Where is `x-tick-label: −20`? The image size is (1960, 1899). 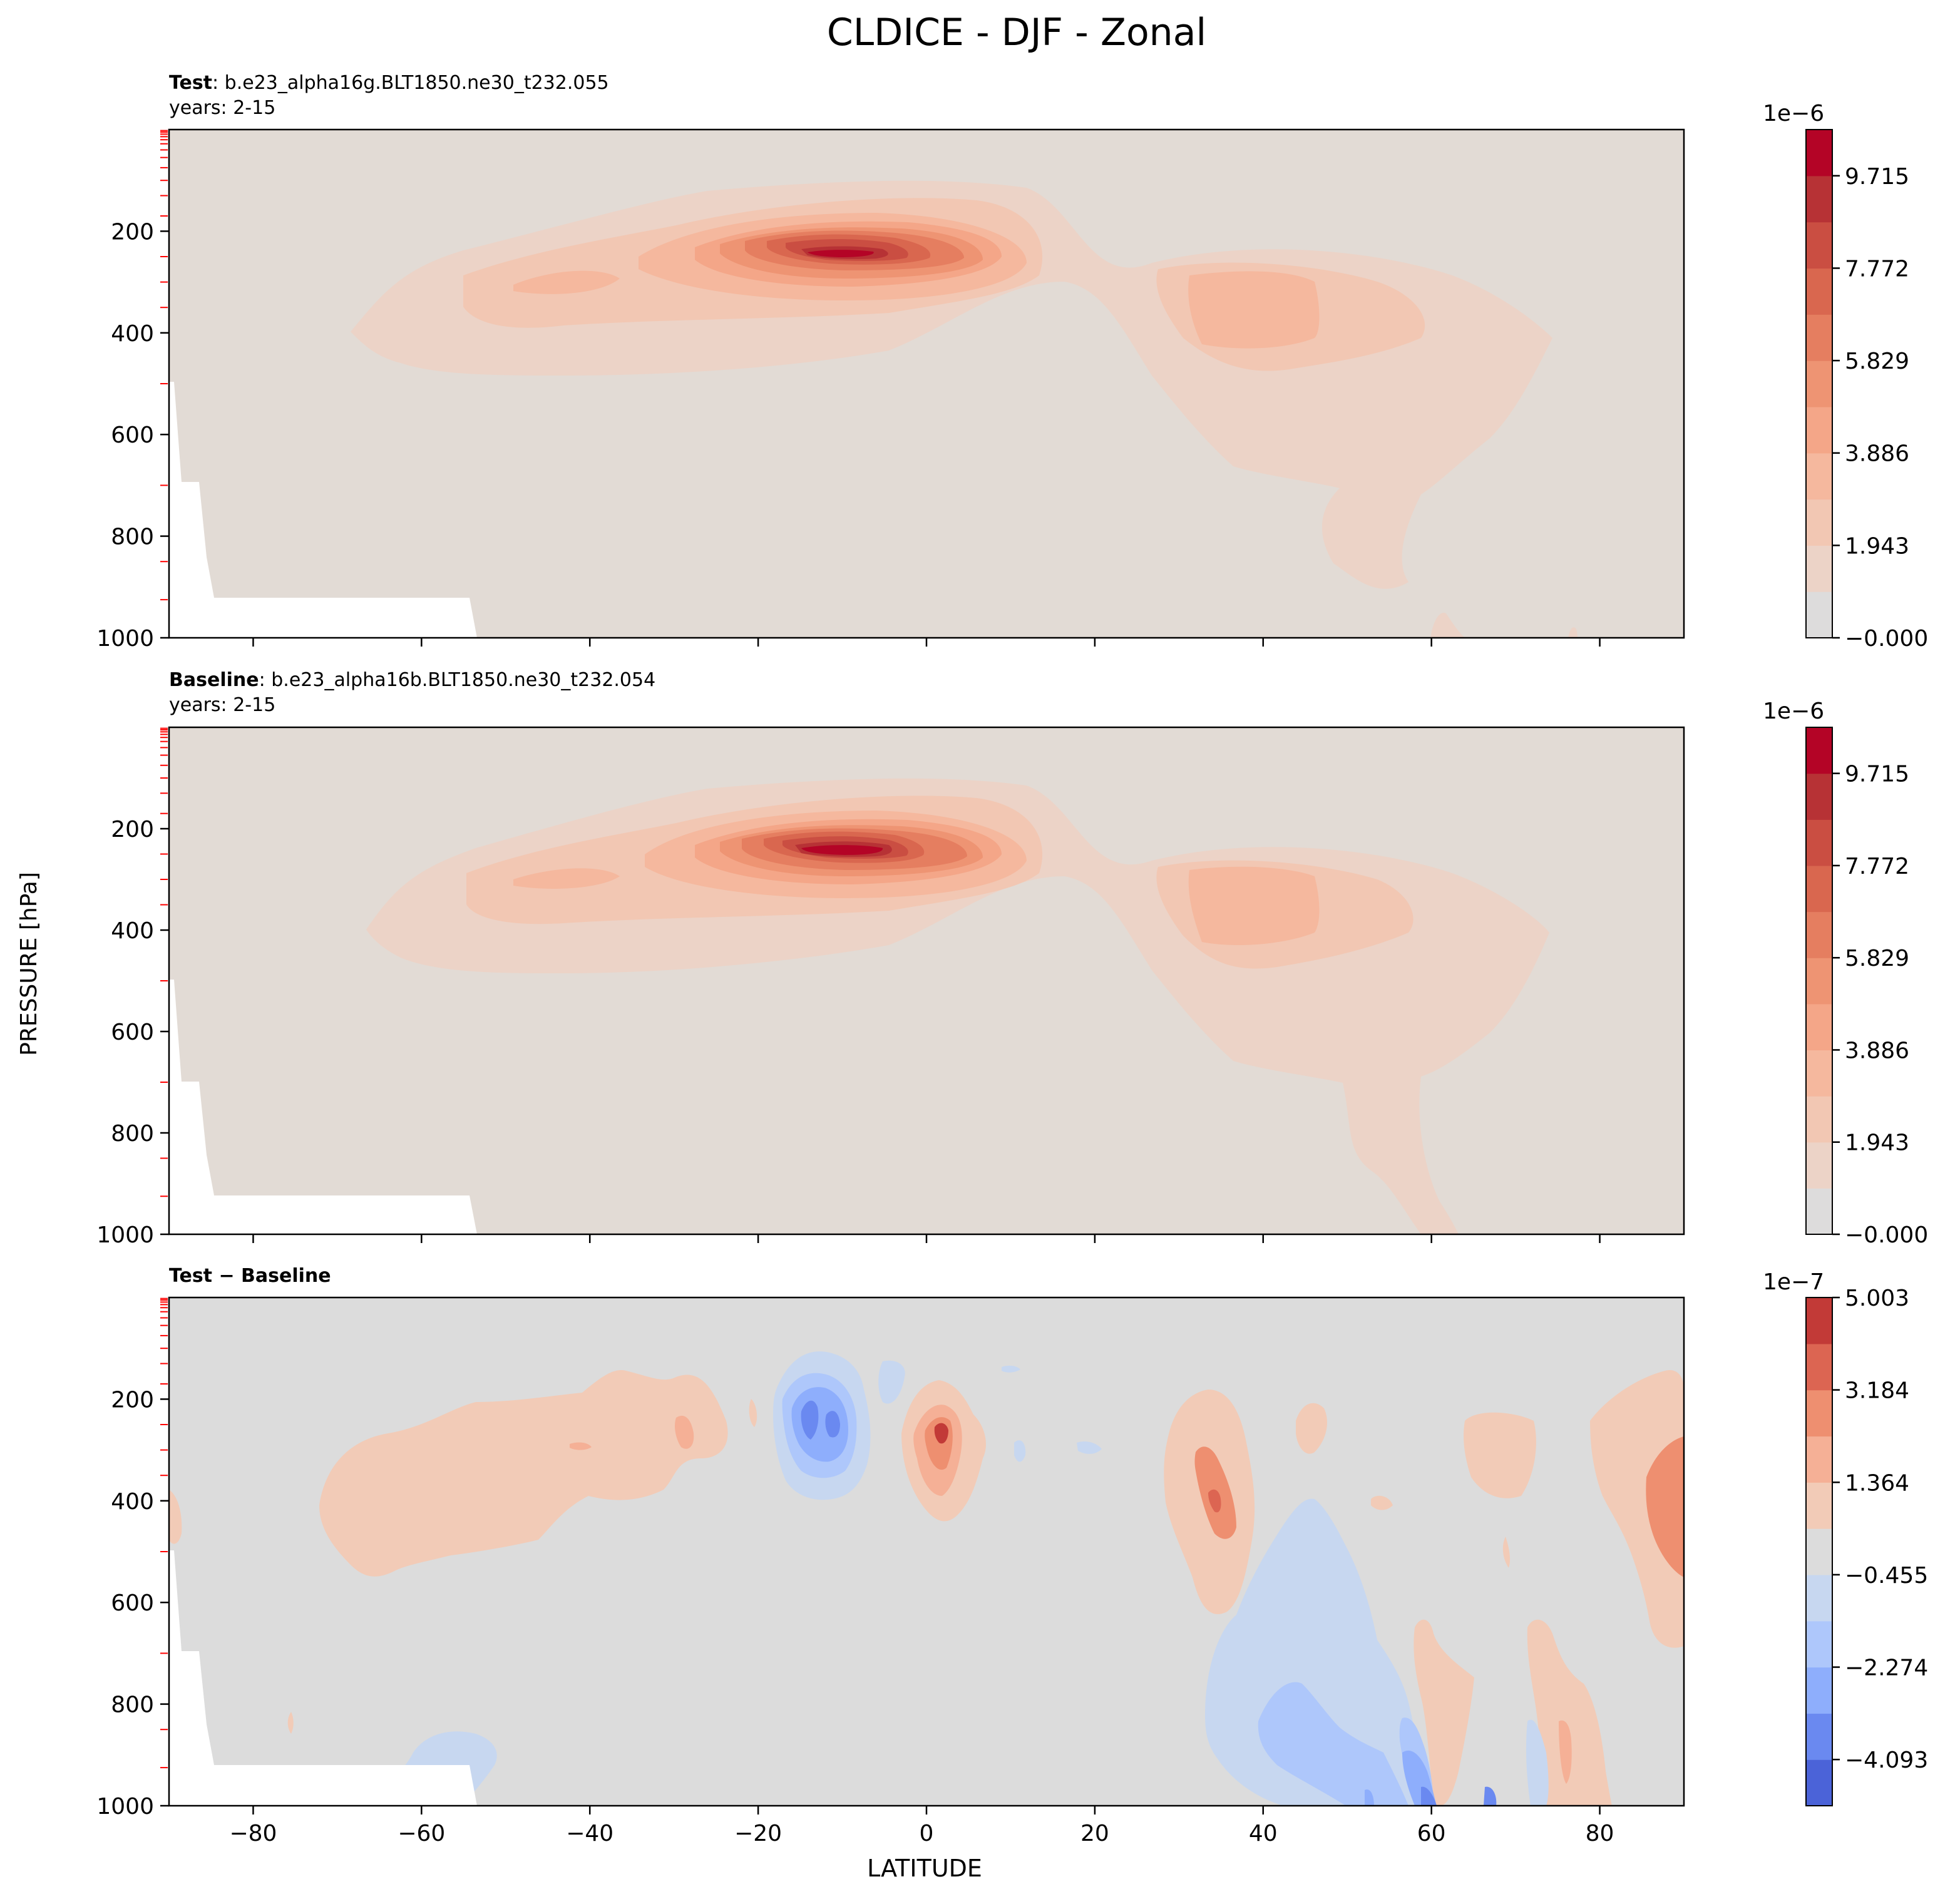 x-tick-label: −20 is located at coordinates (758, 1834).